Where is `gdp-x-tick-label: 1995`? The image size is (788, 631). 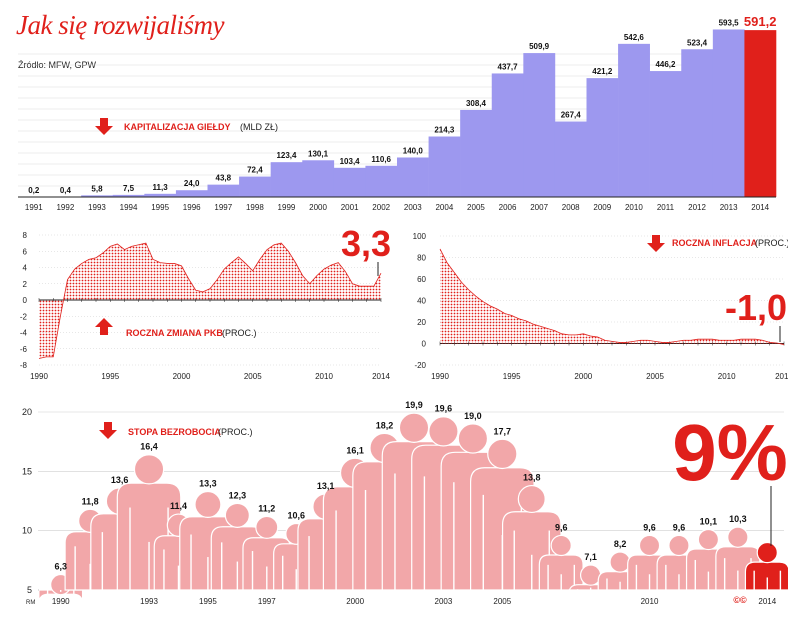 gdp-x-tick-label: 1995 is located at coordinates (110, 376).